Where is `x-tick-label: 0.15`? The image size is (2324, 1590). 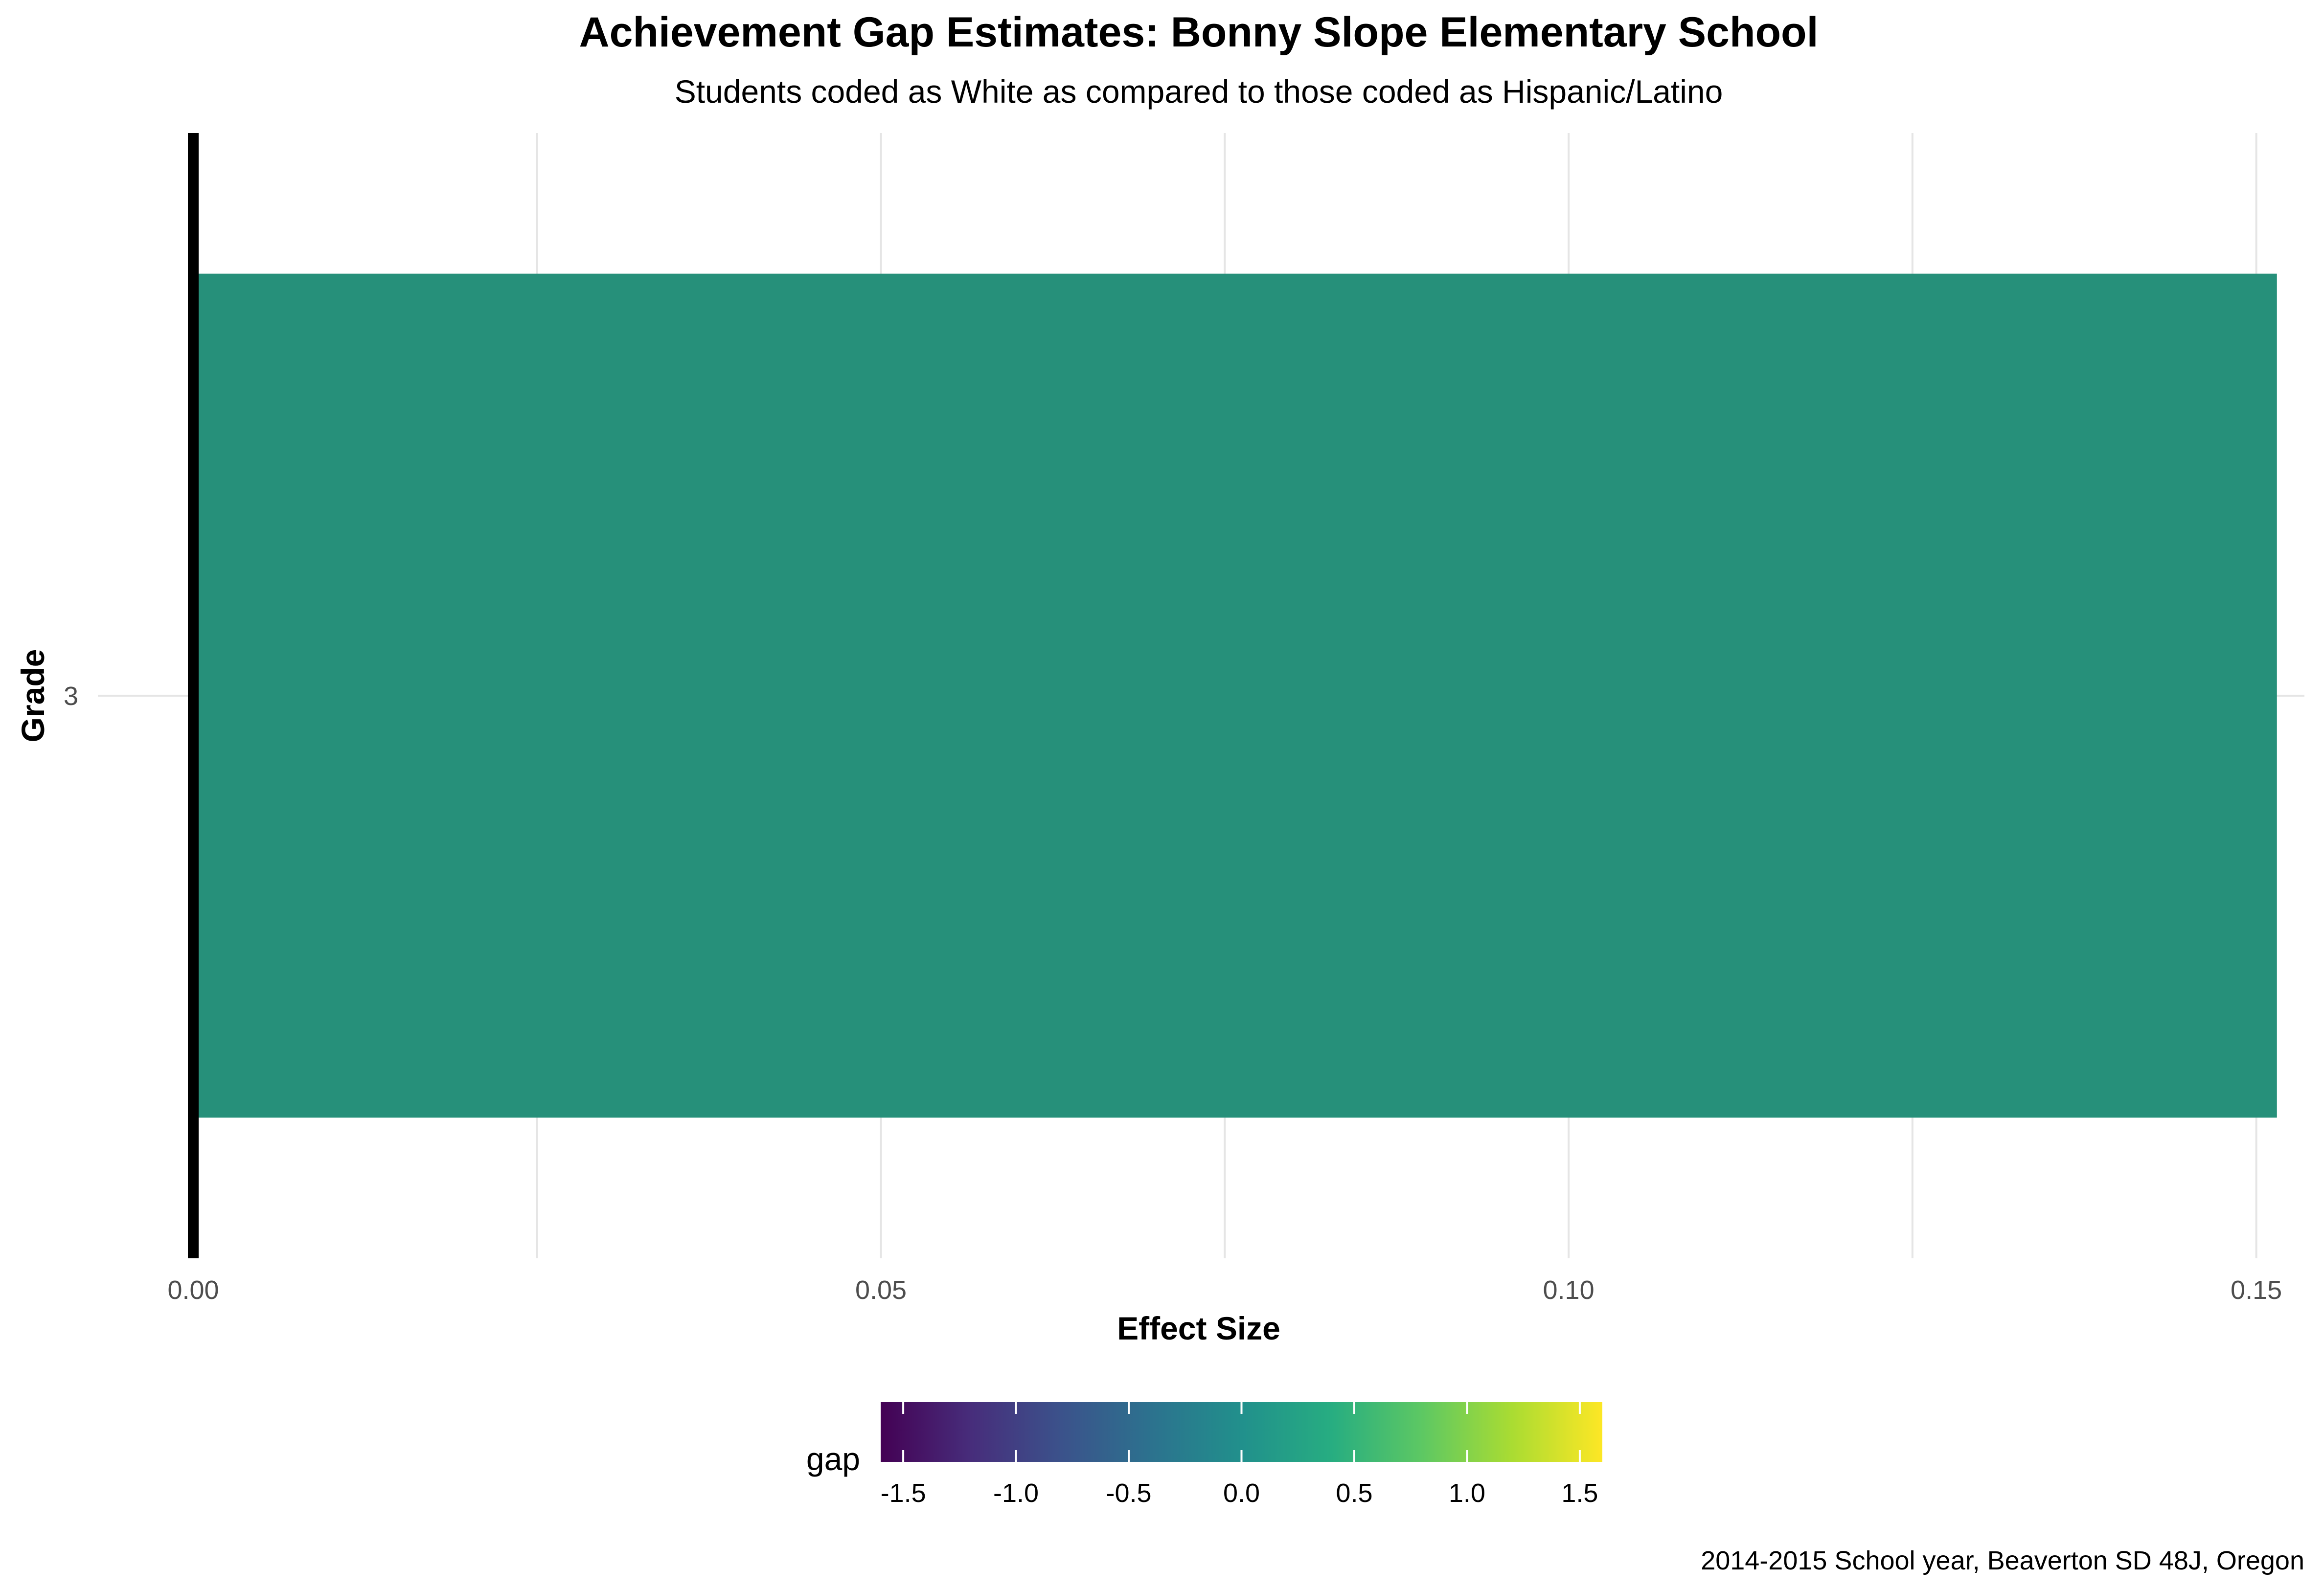
x-tick-label: 0.15 is located at coordinates (2257, 1290).